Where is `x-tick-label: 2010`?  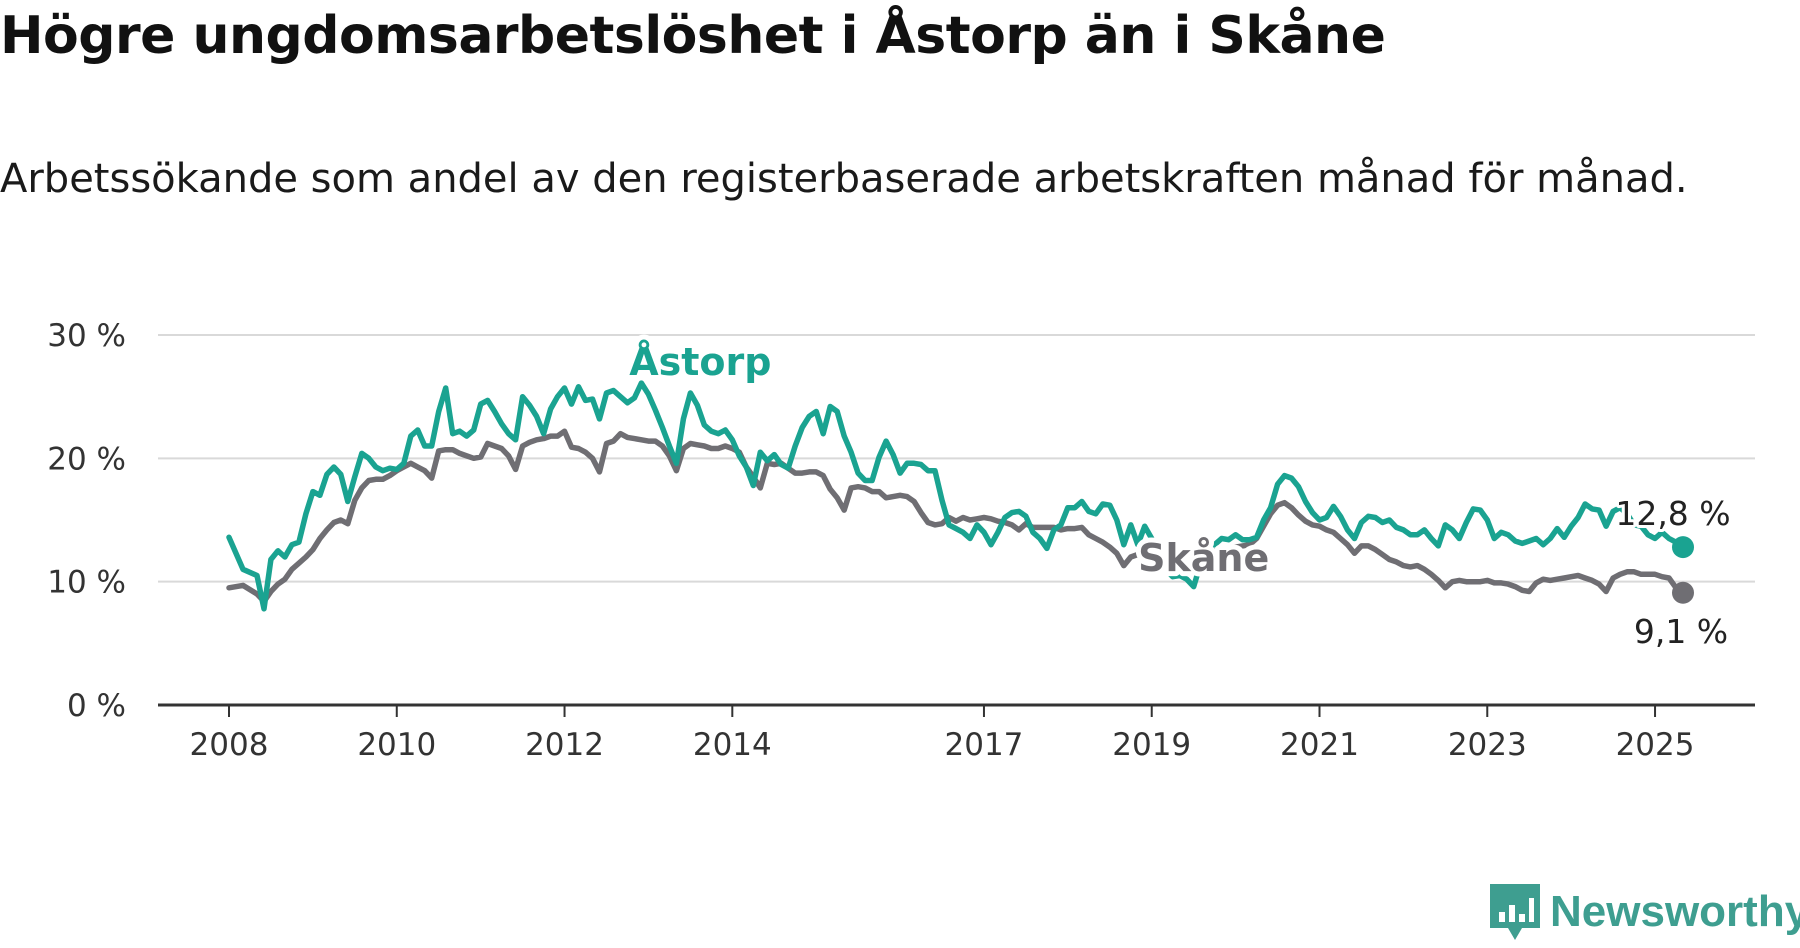 x-tick-label: 2010 is located at coordinates (396, 745).